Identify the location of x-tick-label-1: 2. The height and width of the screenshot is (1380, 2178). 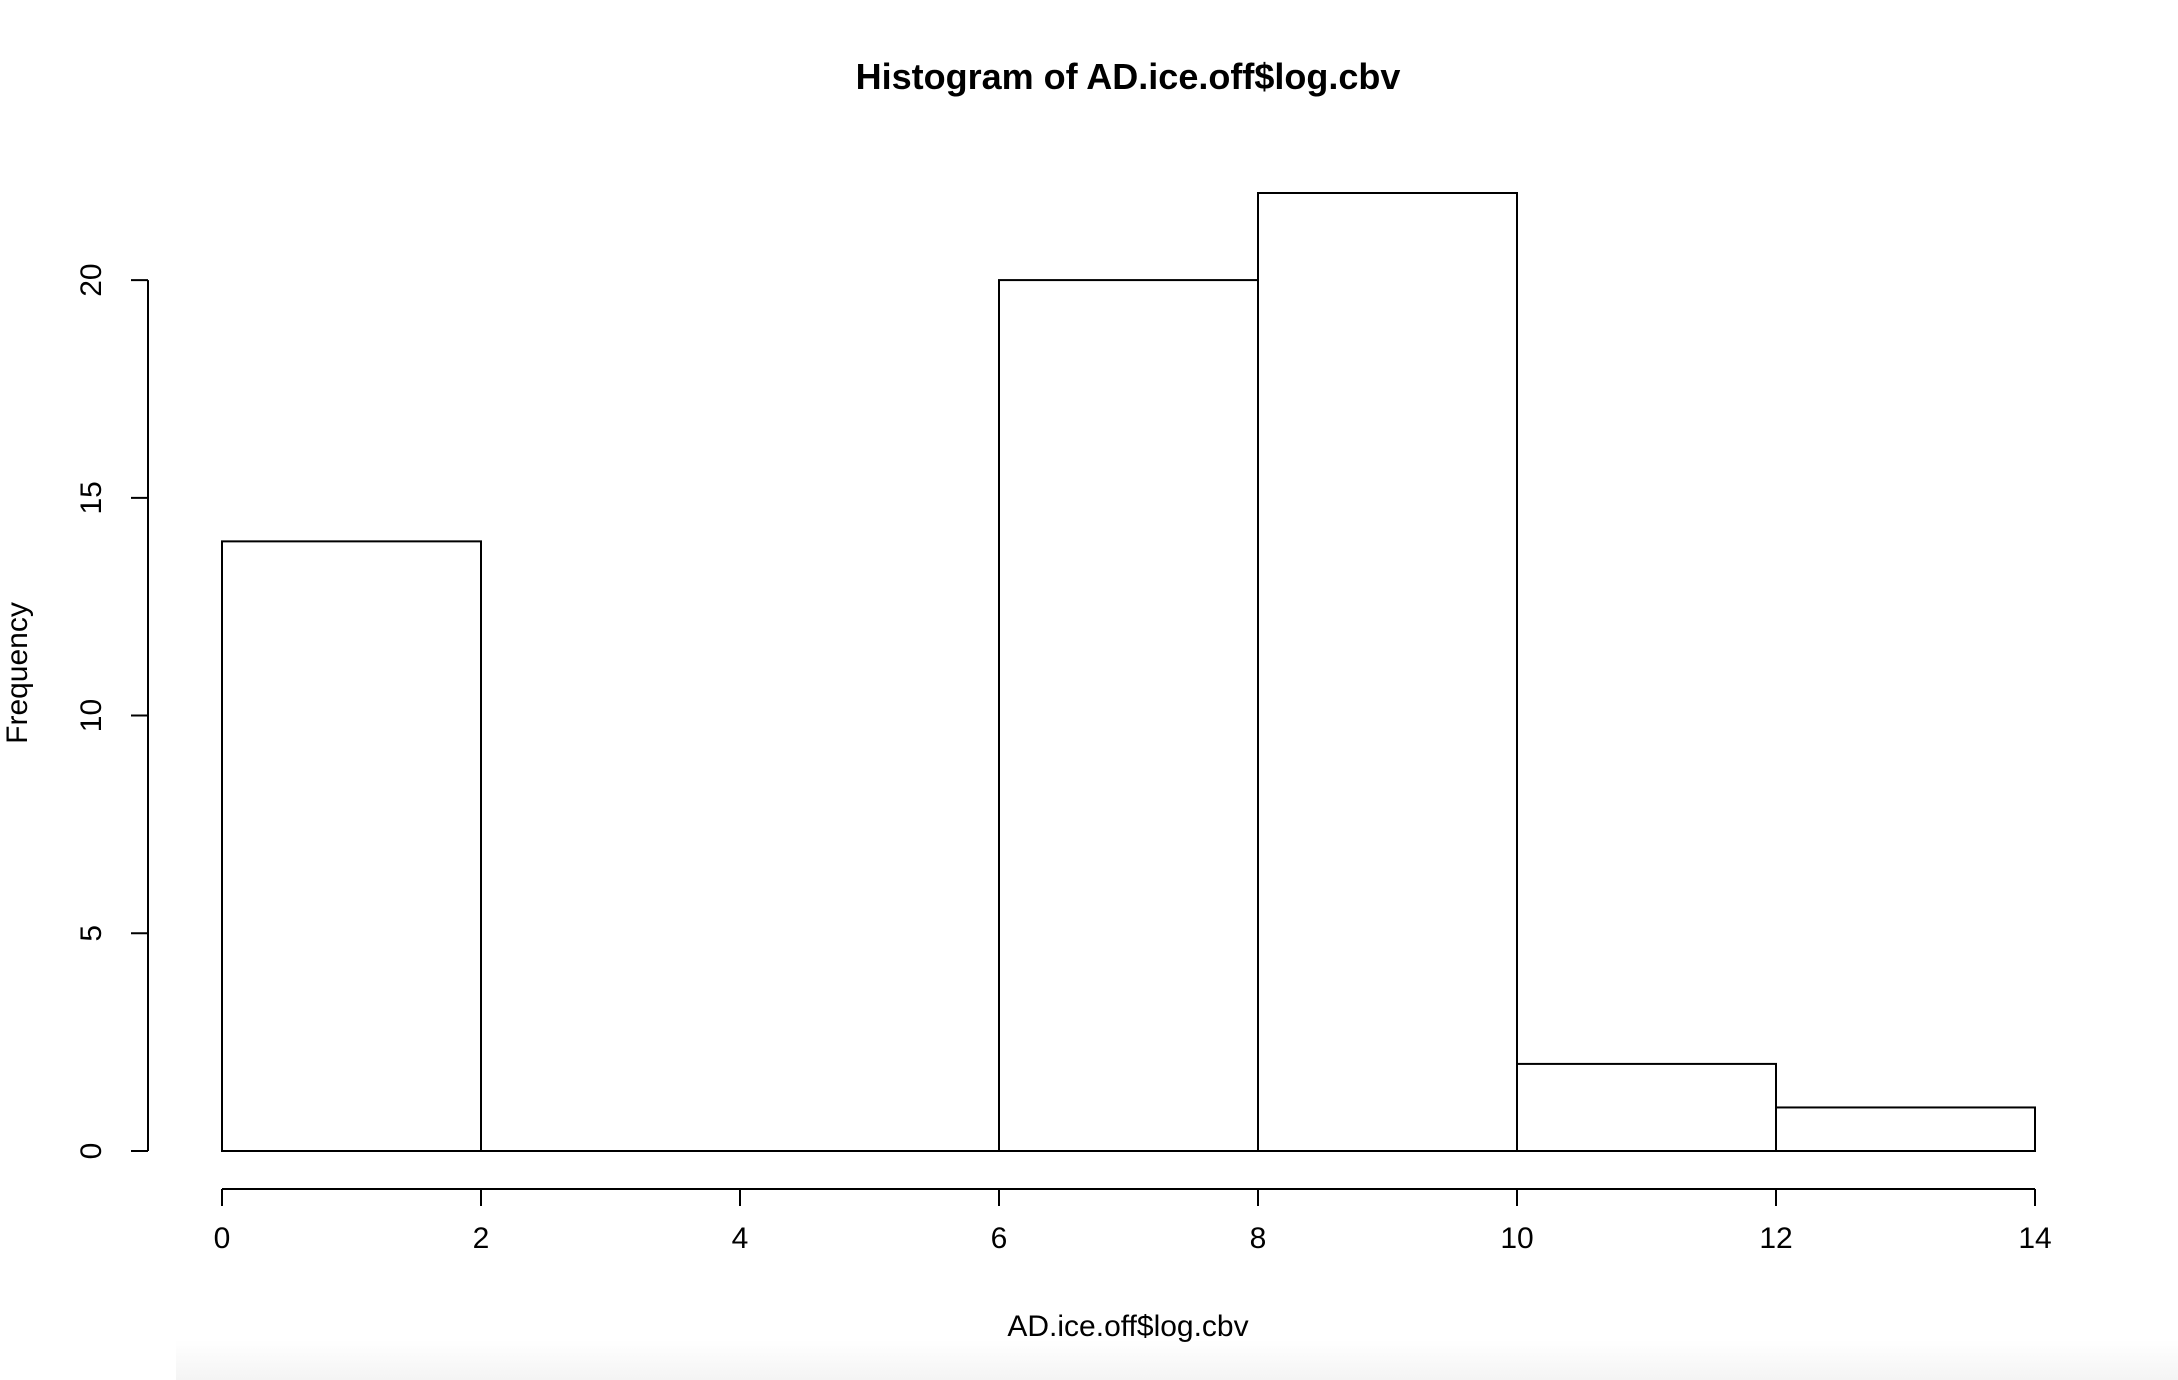
(481, 1238).